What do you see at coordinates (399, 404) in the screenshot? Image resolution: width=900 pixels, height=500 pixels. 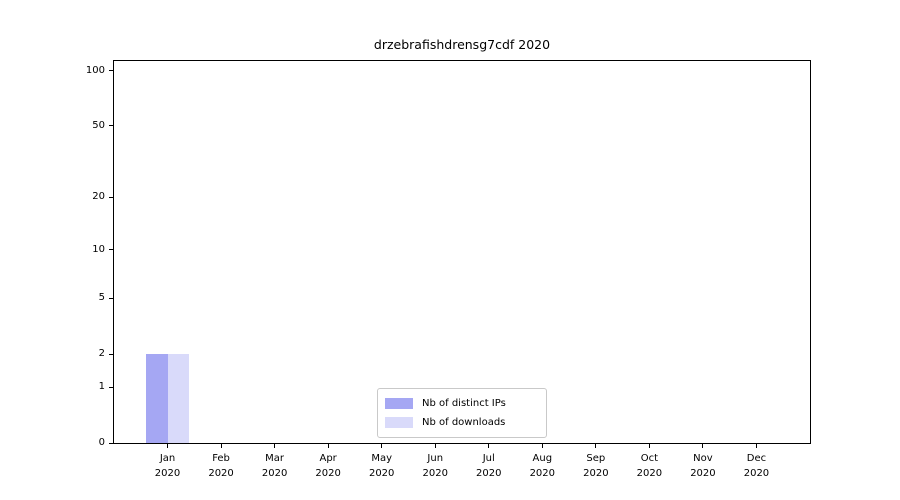 I see `distinct-ips-swatch` at bounding box center [399, 404].